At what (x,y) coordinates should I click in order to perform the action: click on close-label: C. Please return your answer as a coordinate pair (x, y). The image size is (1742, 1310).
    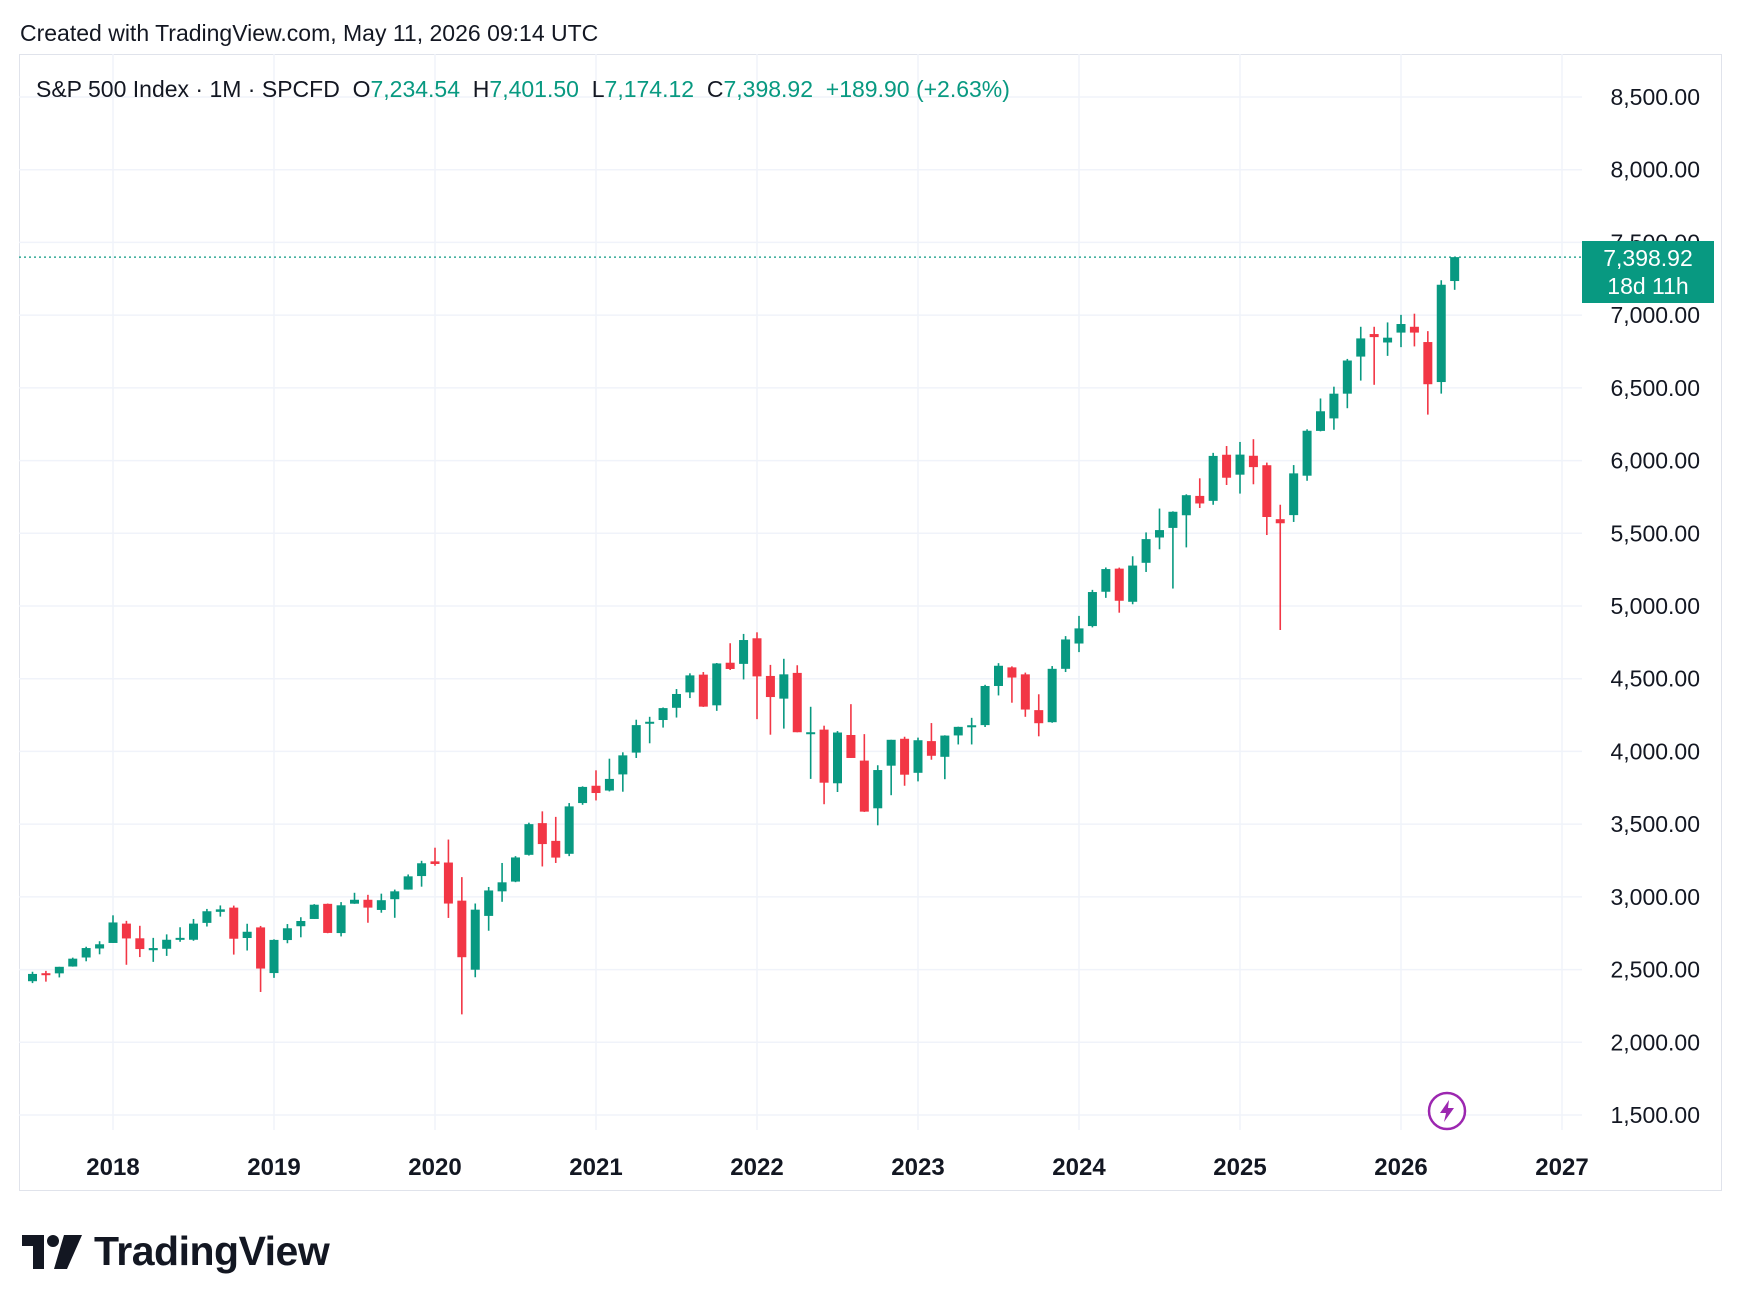
    Looking at the image, I should click on (715, 89).